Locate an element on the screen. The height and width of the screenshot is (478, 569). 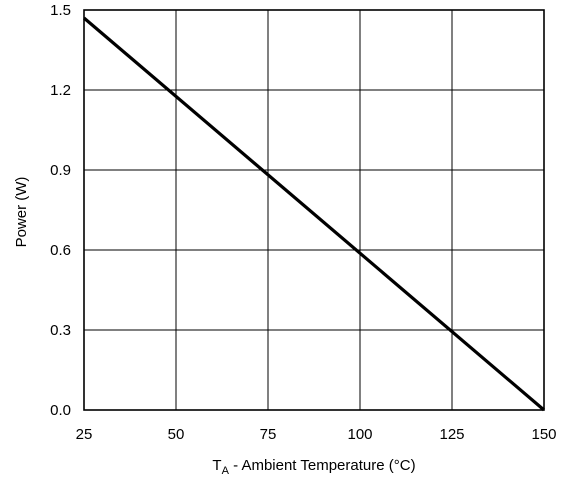
x-tick-label: 50 is located at coordinates (176, 434).